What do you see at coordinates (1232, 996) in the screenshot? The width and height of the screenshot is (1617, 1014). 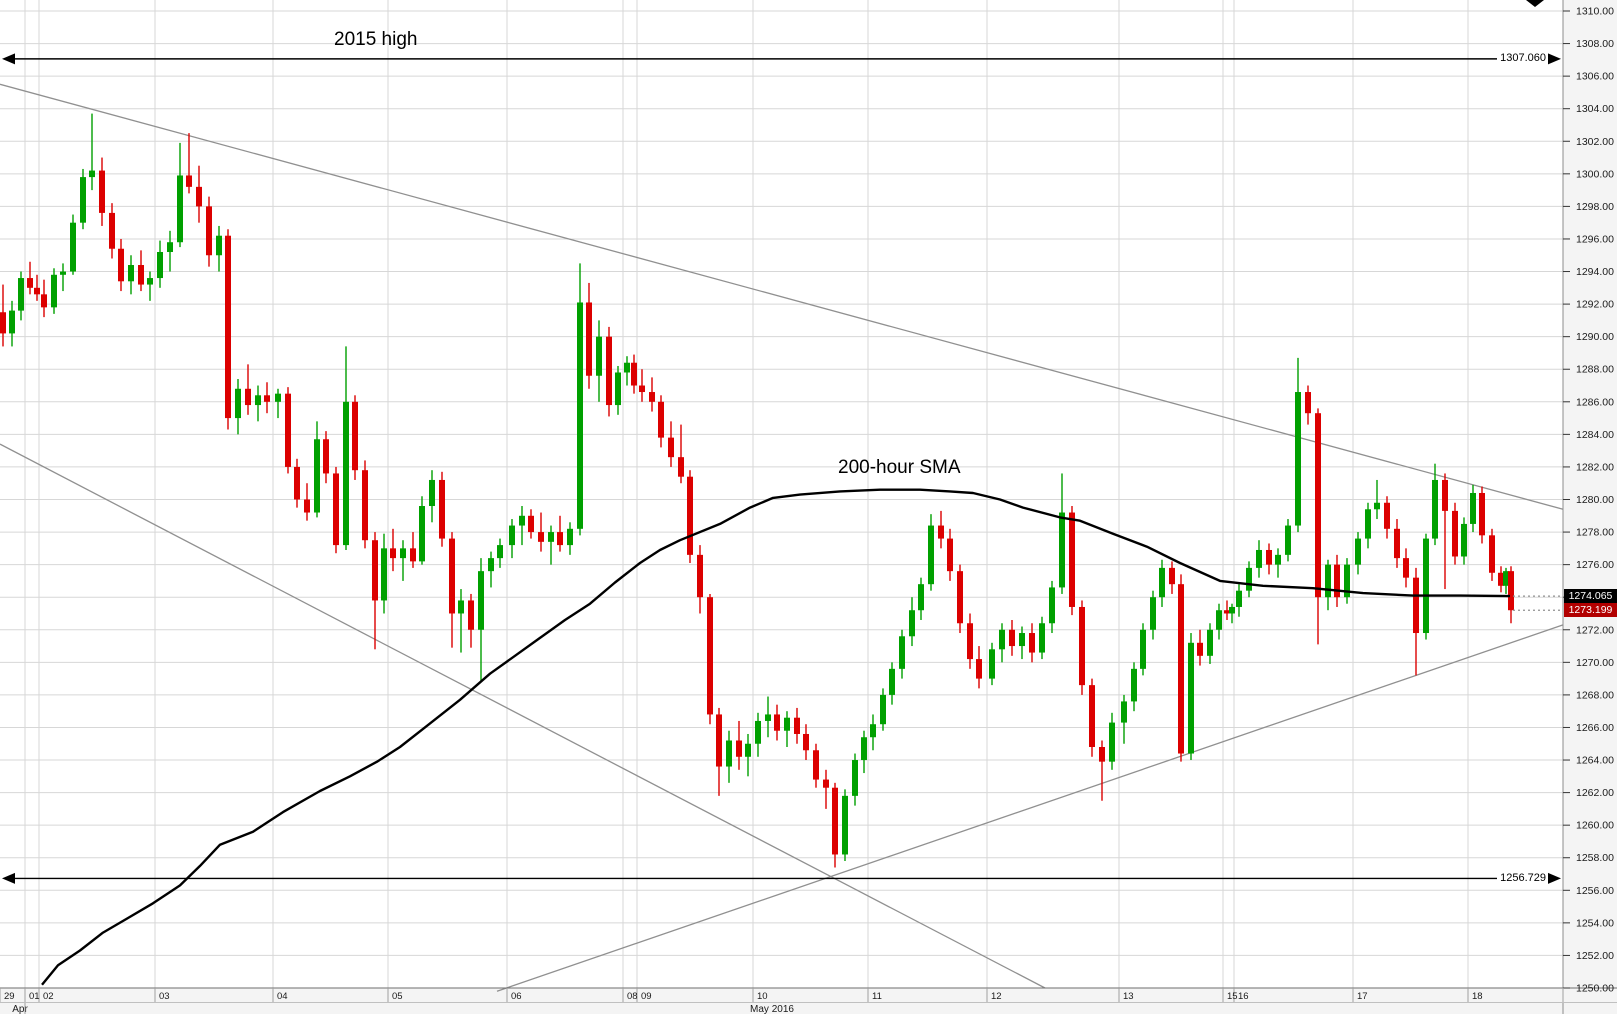 I see `day-tick-label: 15` at bounding box center [1232, 996].